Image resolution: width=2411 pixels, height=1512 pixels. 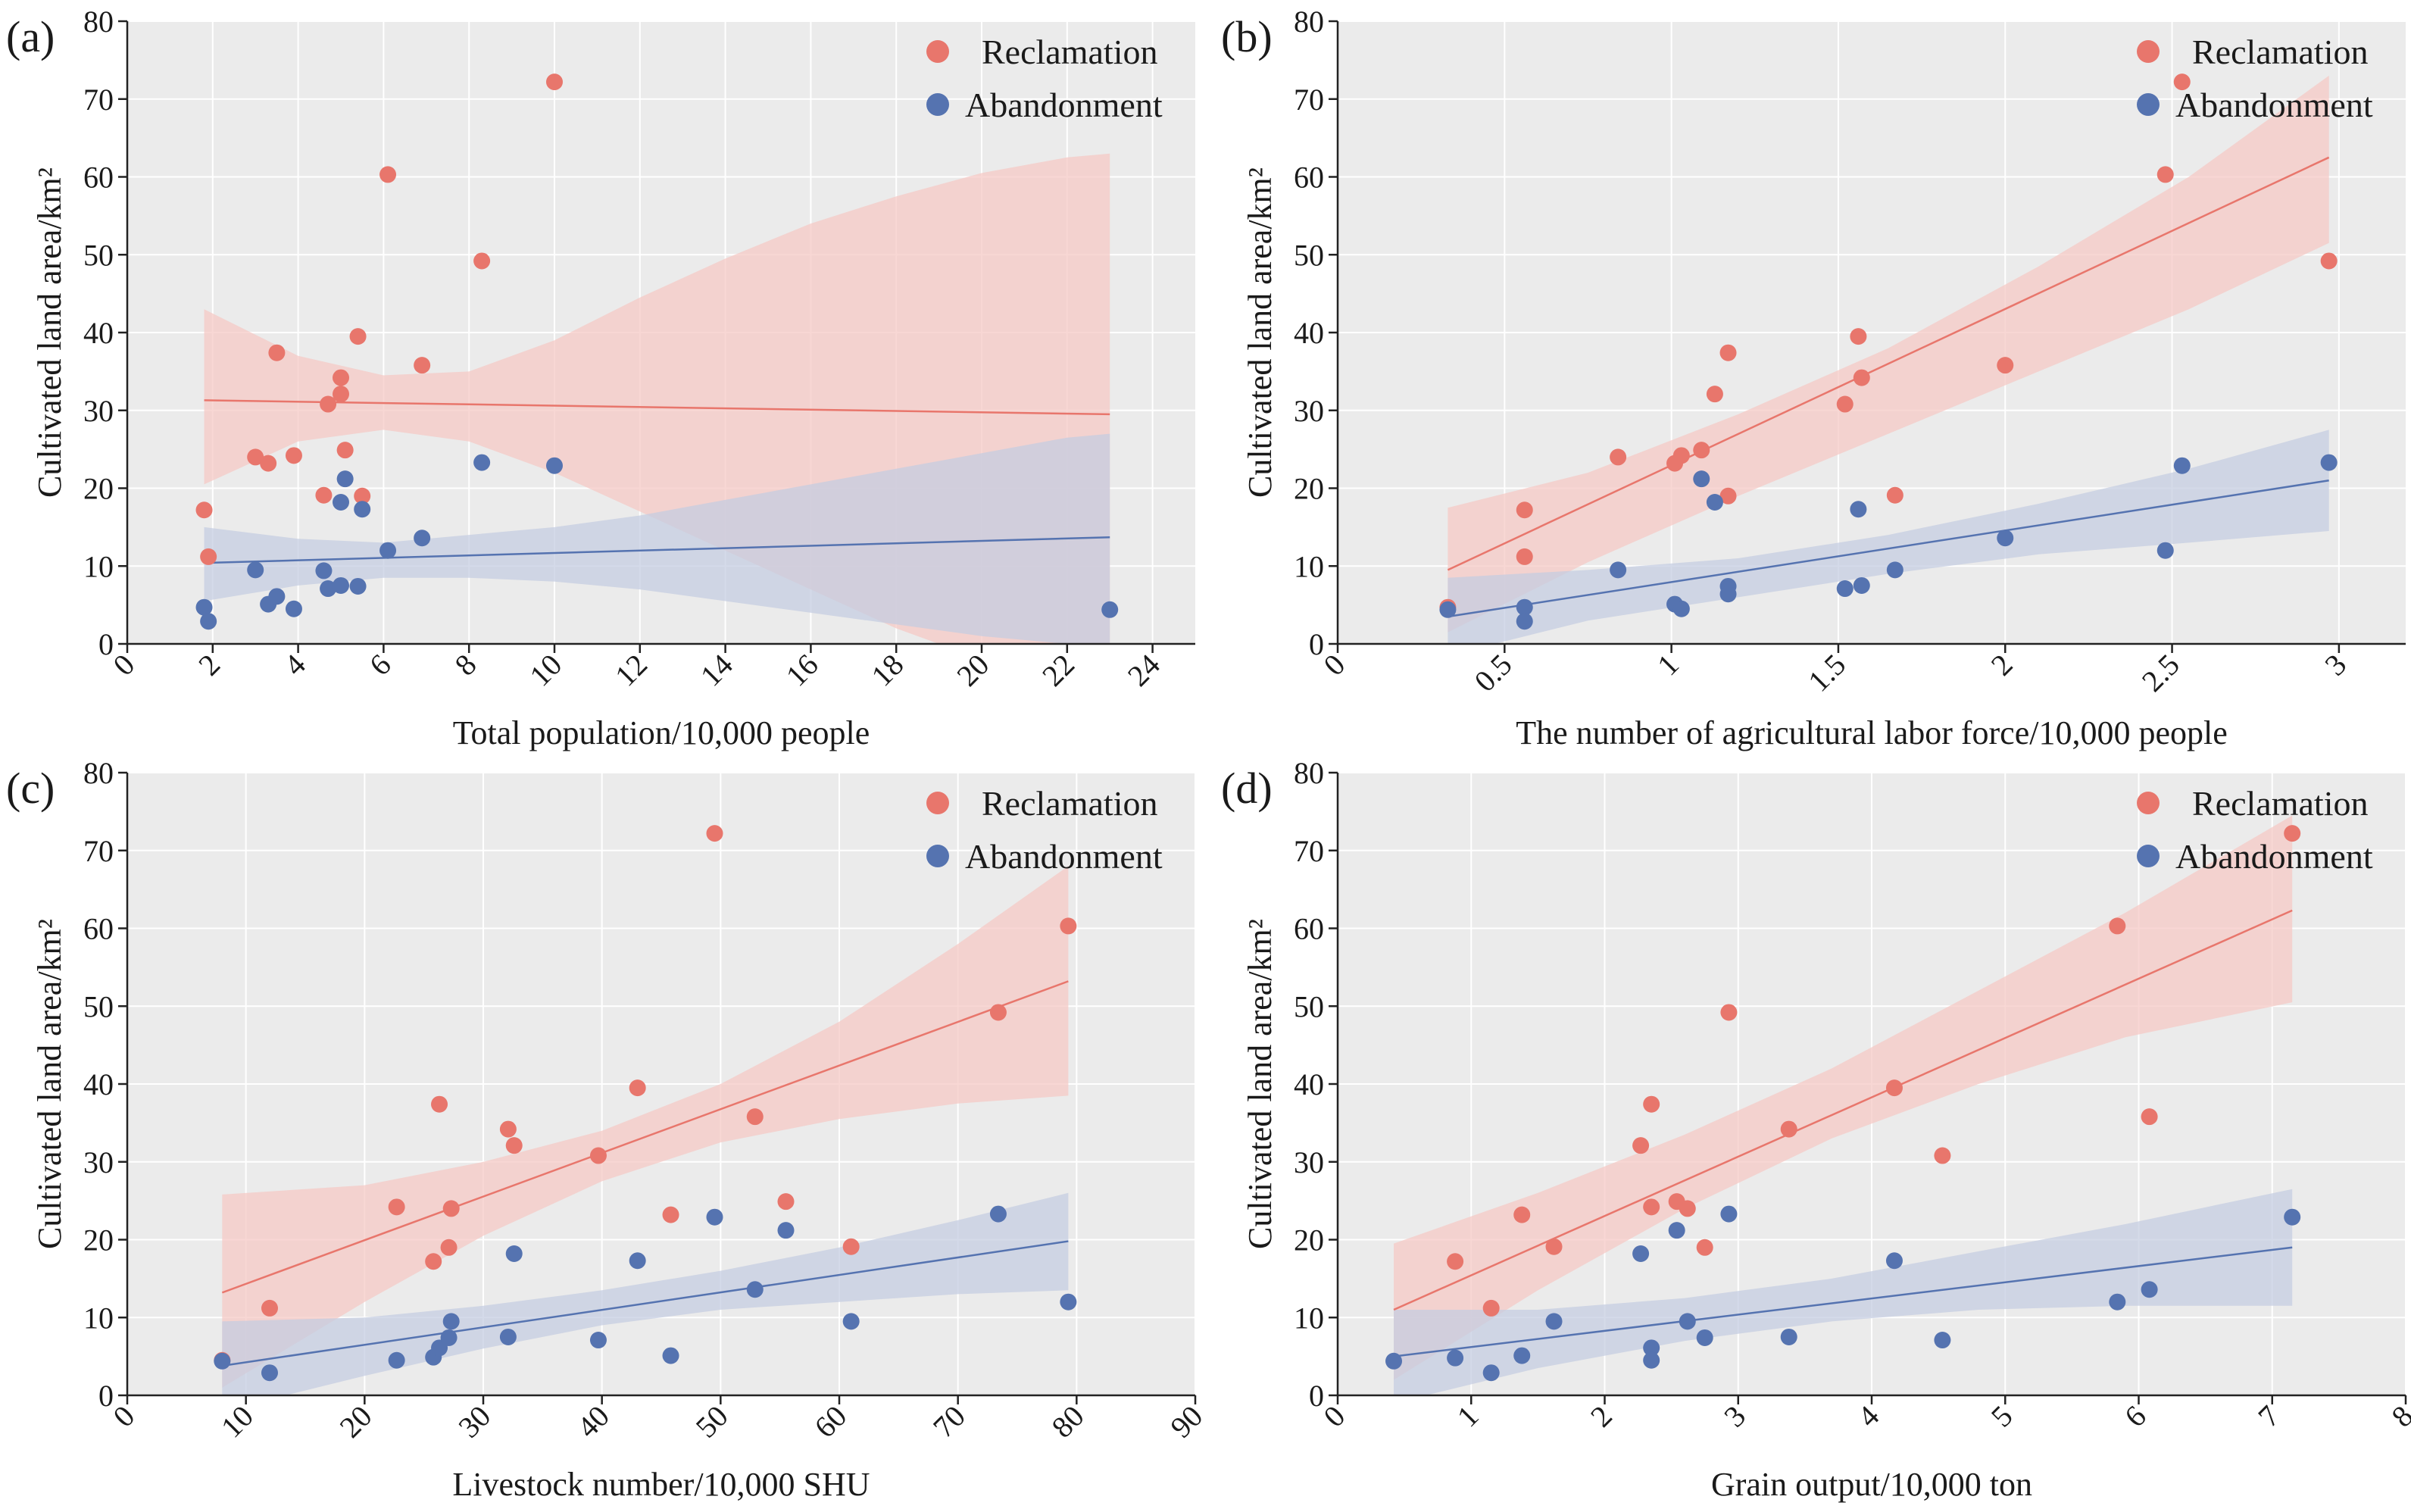 What do you see at coordinates (949, 1422) in the screenshot?
I see `x-tick-label: 70` at bounding box center [949, 1422].